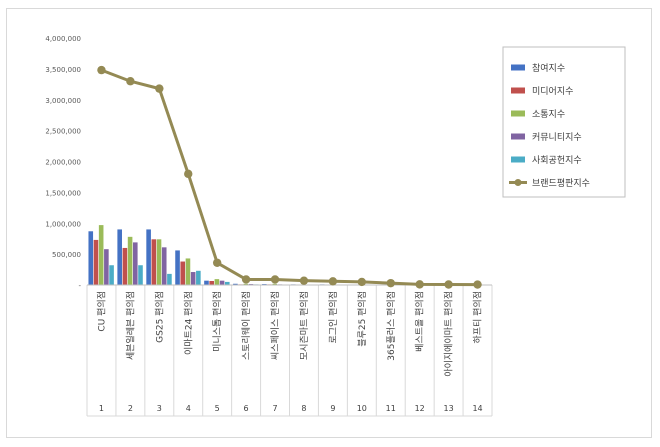 The image size is (660, 447). I want to click on category-index: 12, so click(420, 408).